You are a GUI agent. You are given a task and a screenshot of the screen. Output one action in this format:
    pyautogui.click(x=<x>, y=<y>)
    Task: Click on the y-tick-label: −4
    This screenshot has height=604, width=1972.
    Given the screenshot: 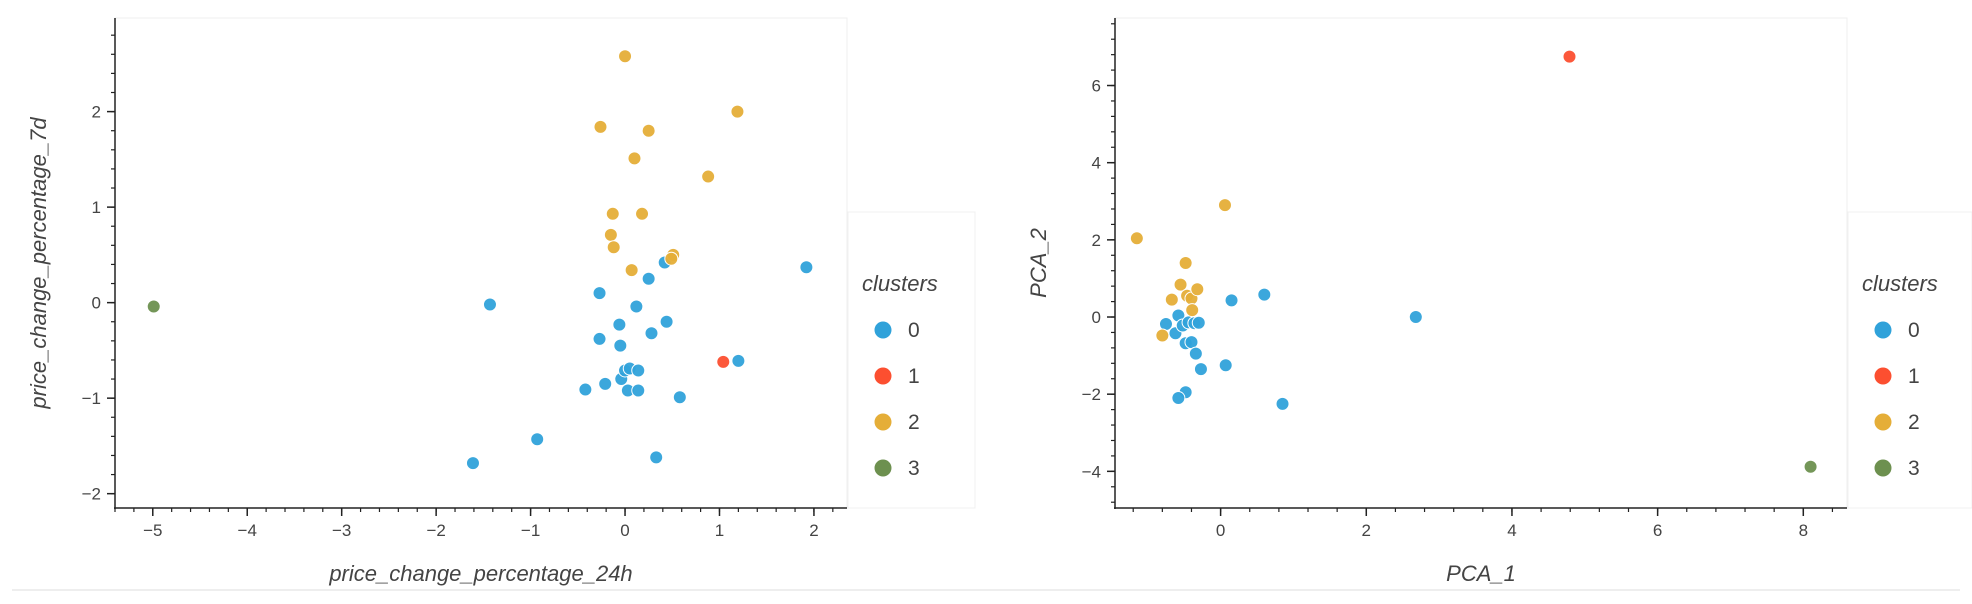 What is the action you would take?
    pyautogui.click(x=1091, y=471)
    